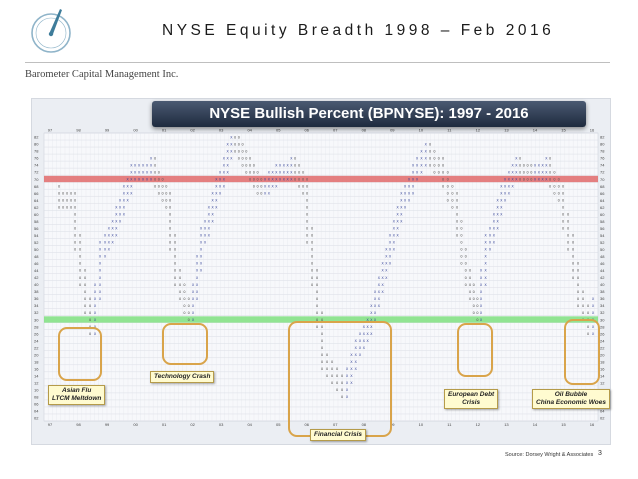 This screenshot has width=638, height=479. Describe the element at coordinates (471, 399) in the screenshot. I see `callout-european-debt: European Debt Crisis` at that location.